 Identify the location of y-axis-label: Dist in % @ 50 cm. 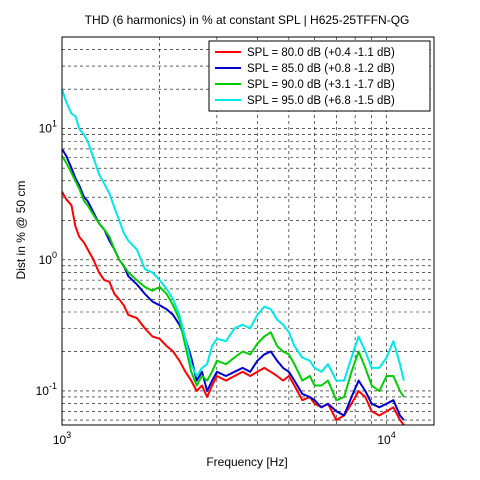
(21, 230).